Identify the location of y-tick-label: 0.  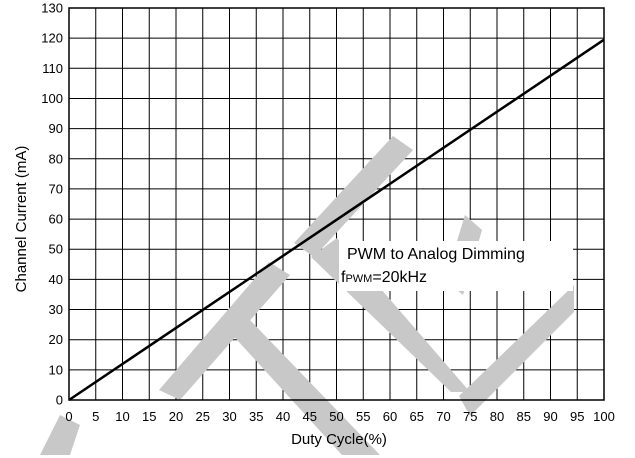
(59, 400).